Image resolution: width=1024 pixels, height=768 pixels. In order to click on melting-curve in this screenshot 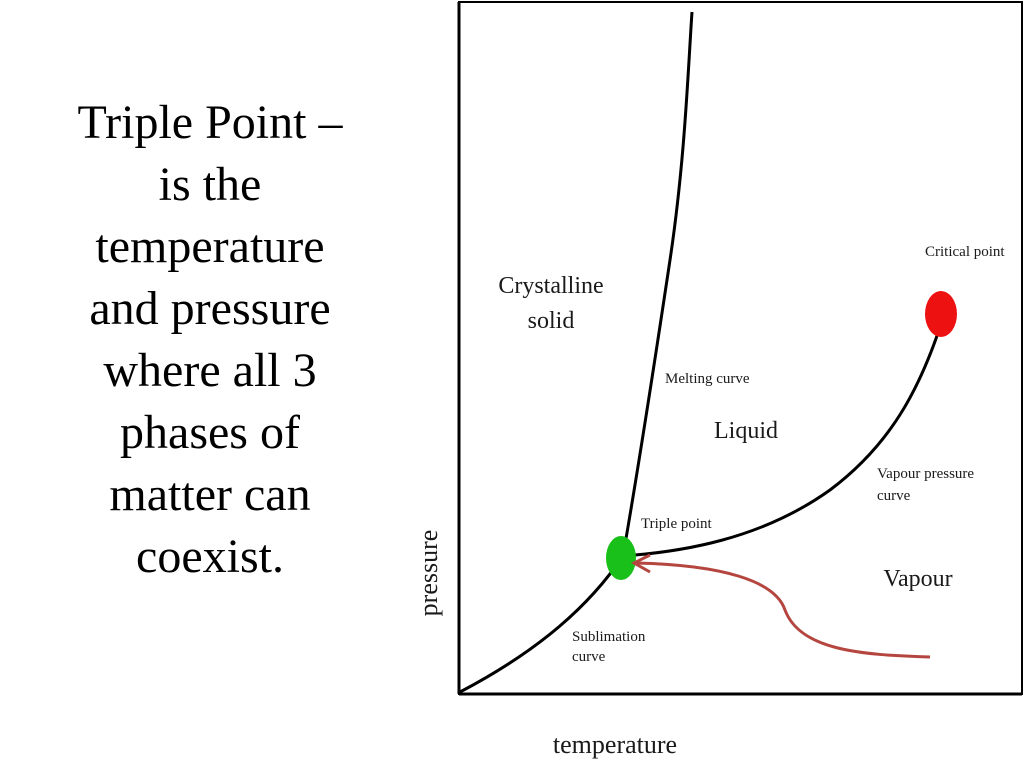, I will do `click(657, 284)`.